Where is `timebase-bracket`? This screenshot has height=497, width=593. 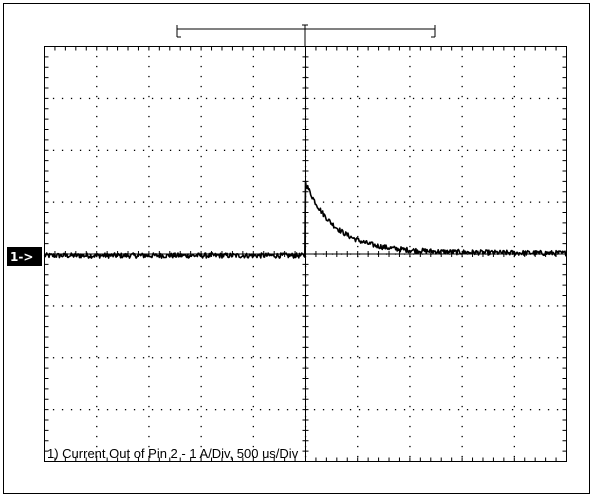 timebase-bracket is located at coordinates (306, 35).